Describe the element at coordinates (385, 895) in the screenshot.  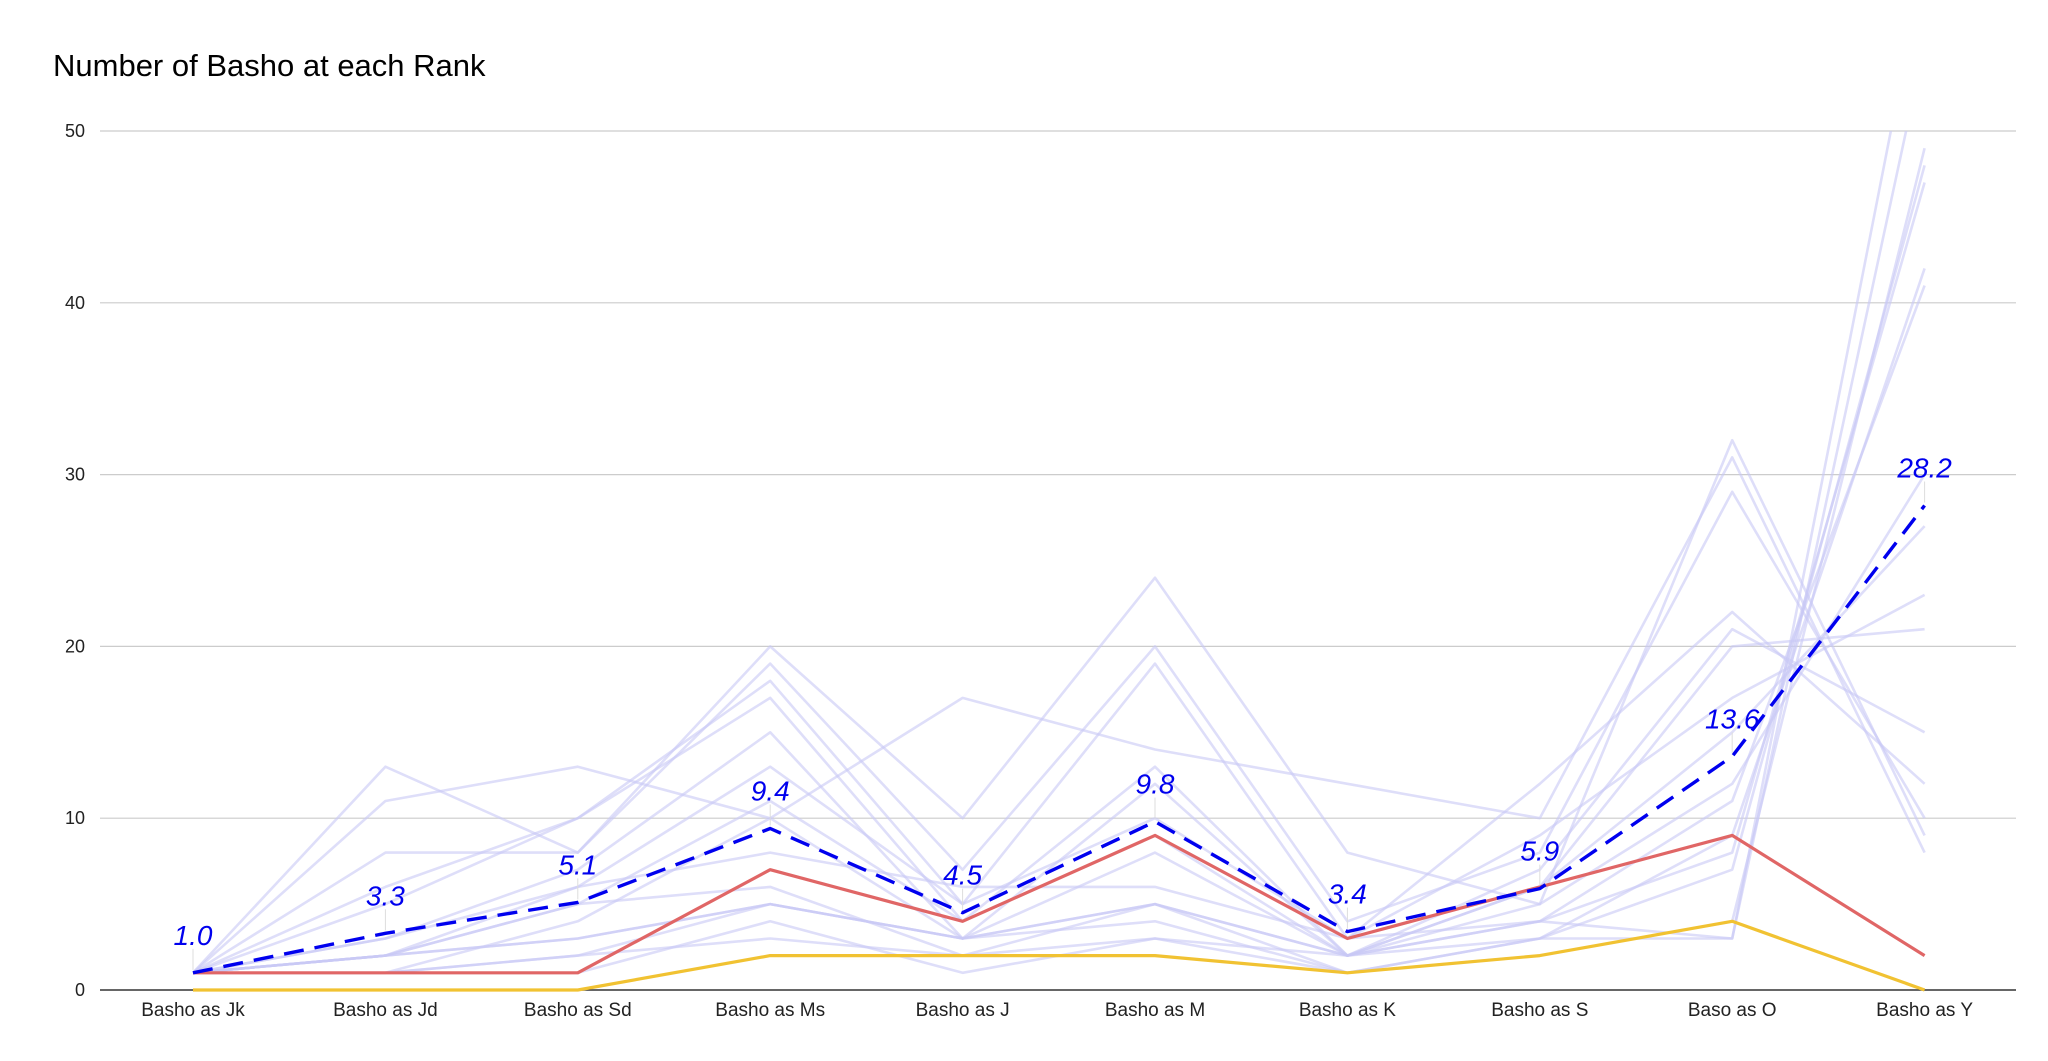
I see `data-label: 3.3` at that location.